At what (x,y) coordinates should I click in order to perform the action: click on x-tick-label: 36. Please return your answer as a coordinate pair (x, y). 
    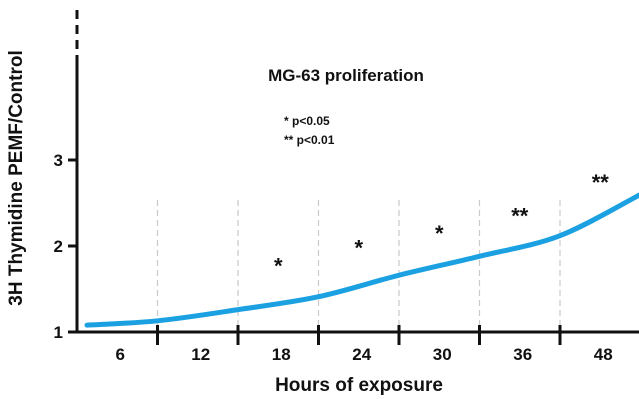
    Looking at the image, I should click on (522, 354).